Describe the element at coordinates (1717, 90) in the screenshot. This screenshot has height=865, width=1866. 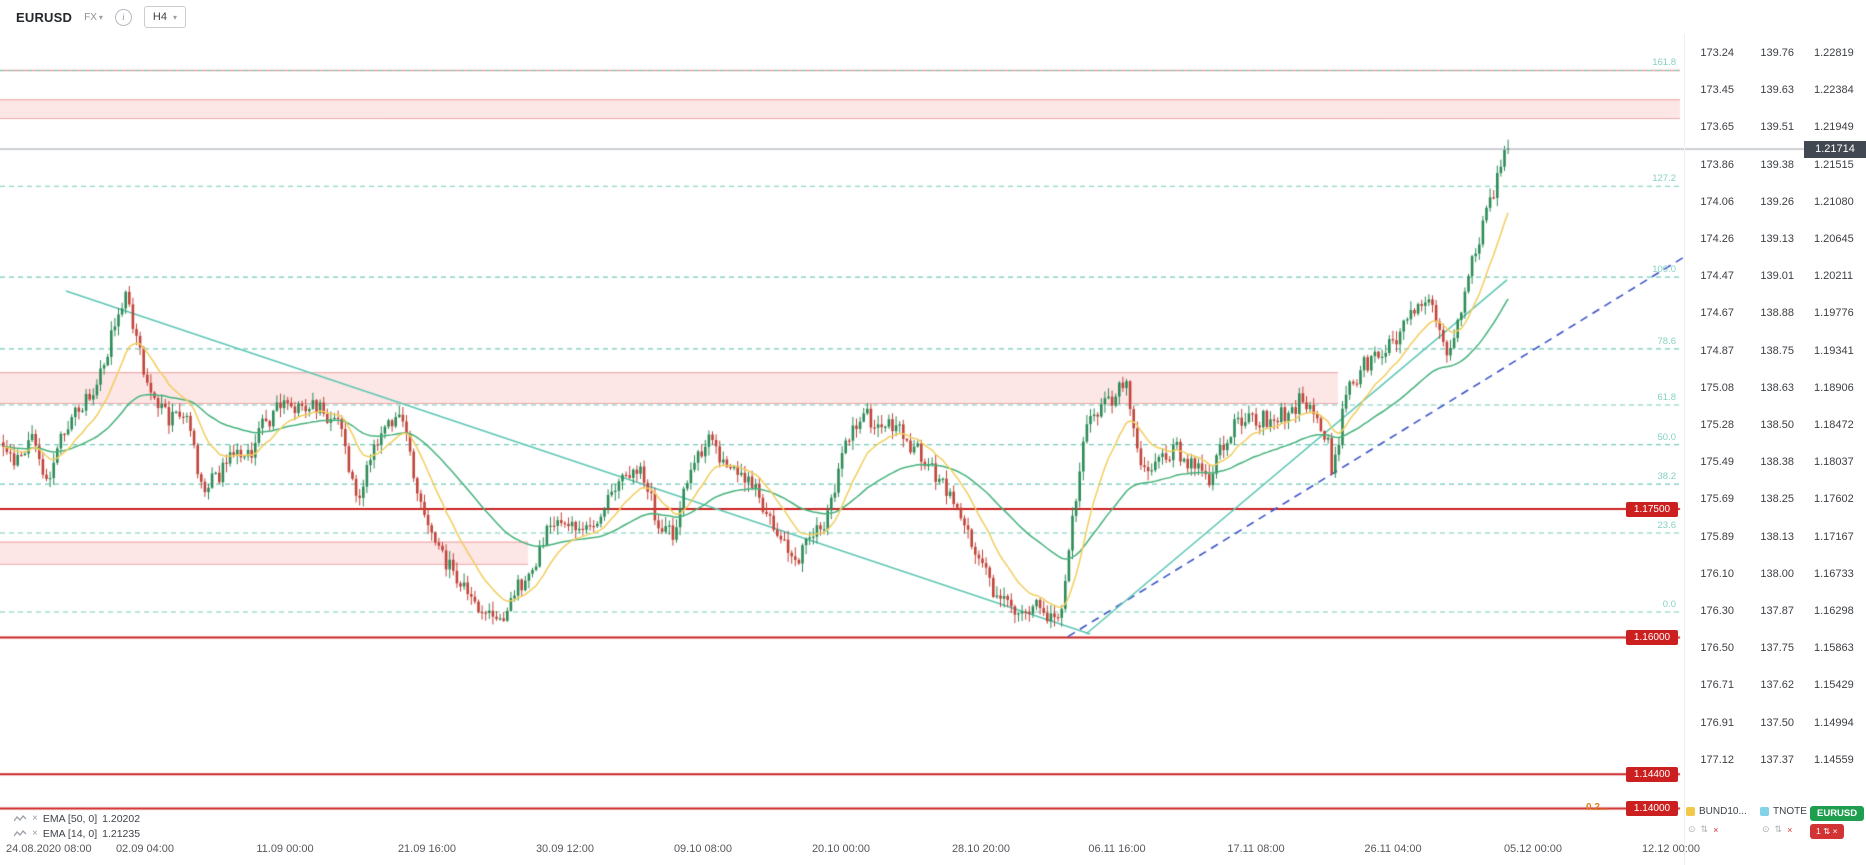
I see `price-axis-bund10y-label: 173.45` at that location.